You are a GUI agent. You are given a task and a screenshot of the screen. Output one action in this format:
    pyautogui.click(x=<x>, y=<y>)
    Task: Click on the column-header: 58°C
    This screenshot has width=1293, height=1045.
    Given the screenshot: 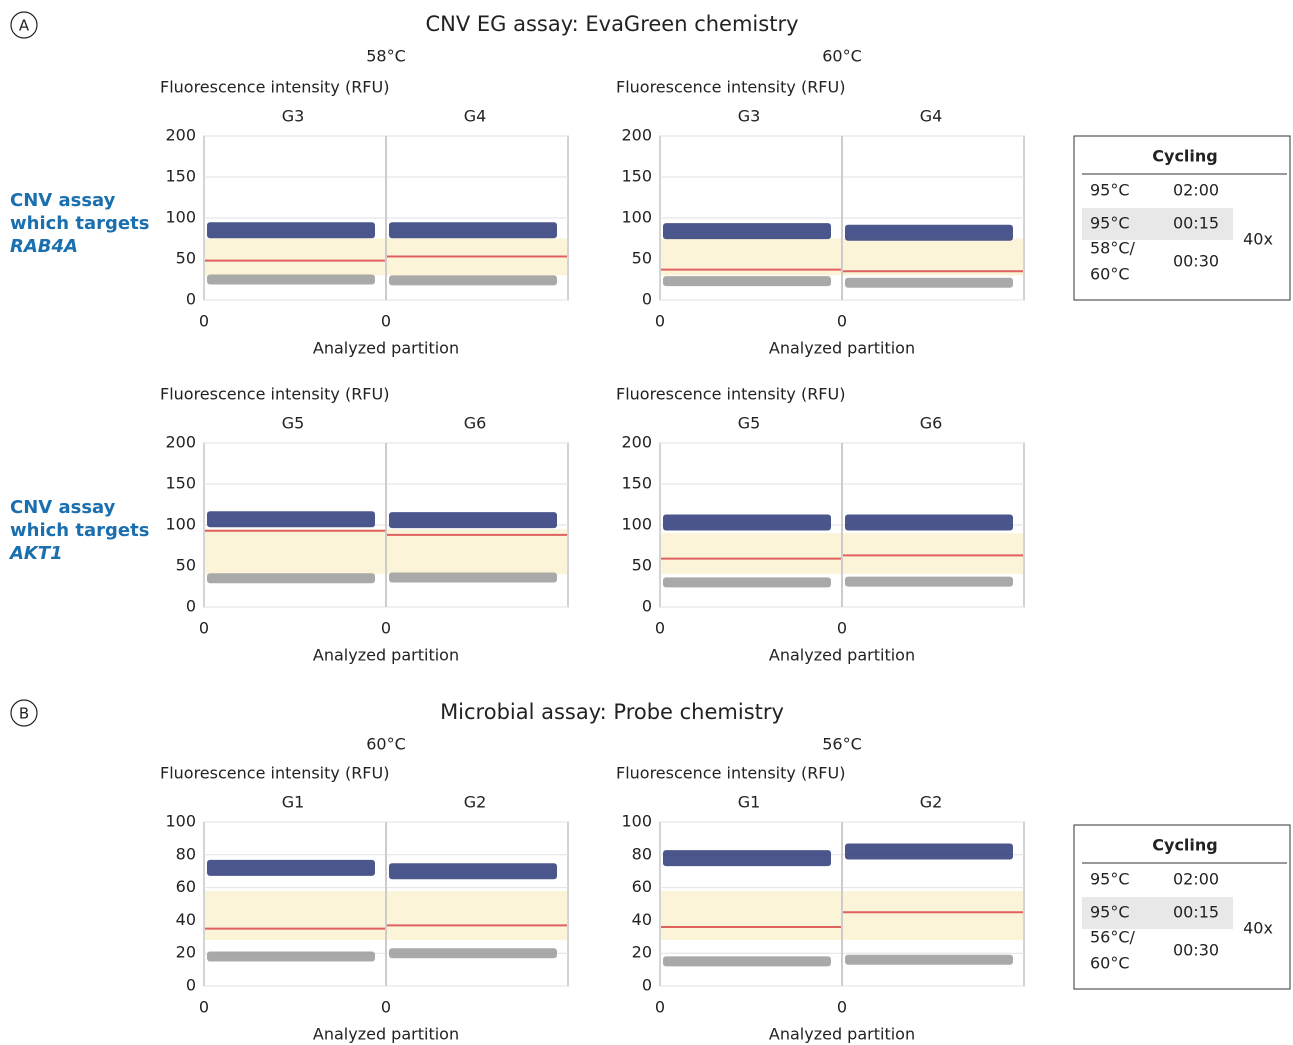 What is the action you would take?
    pyautogui.click(x=386, y=56)
    